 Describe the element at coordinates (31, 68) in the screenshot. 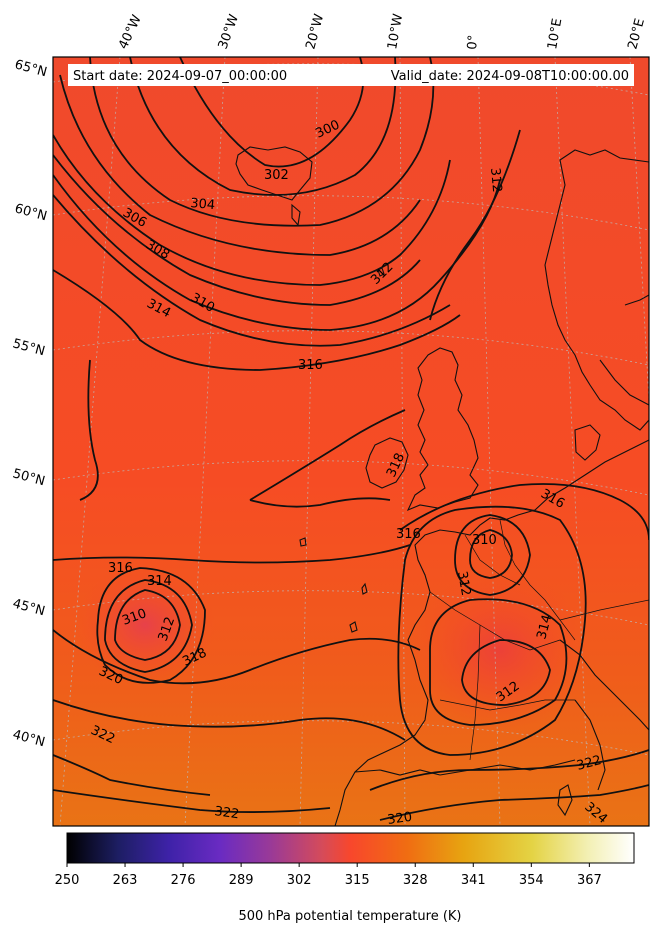

I see `lat-label: 65°N` at that location.